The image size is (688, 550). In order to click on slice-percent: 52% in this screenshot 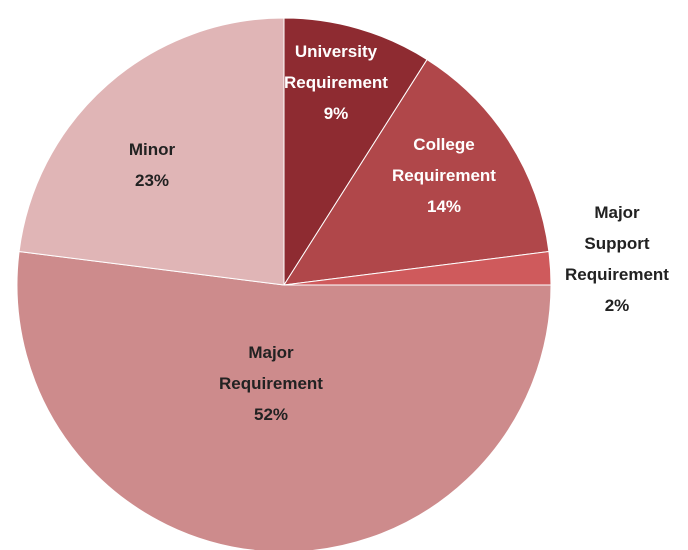, I will do `click(271, 414)`.